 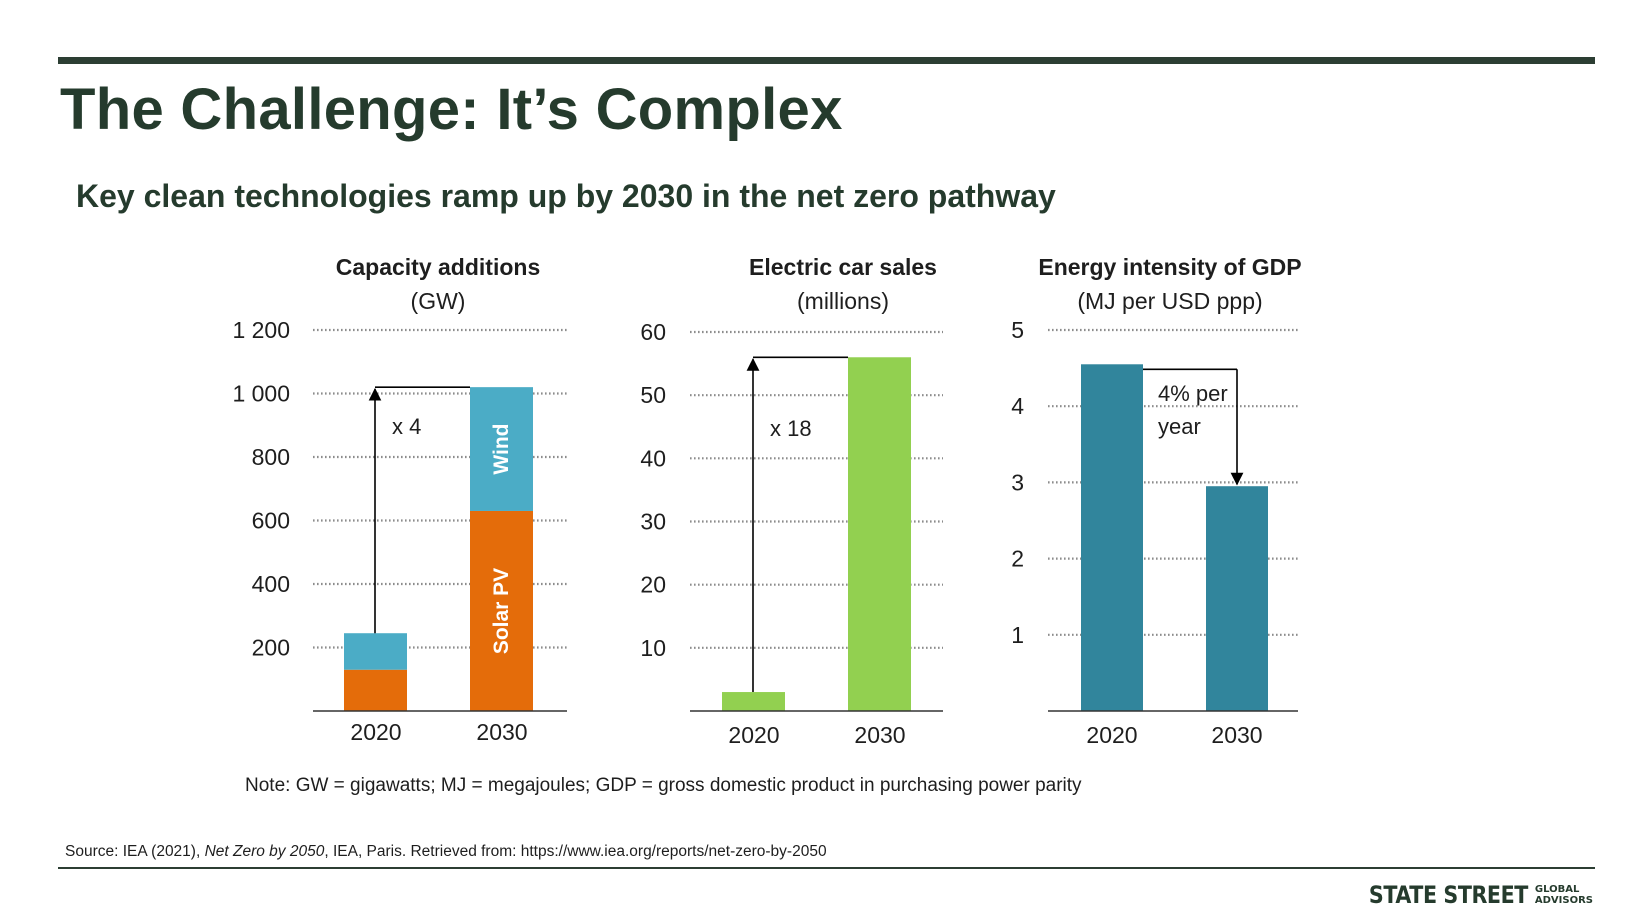 What do you see at coordinates (791, 428) in the screenshot?
I see `chart2-growth-label: x 18` at bounding box center [791, 428].